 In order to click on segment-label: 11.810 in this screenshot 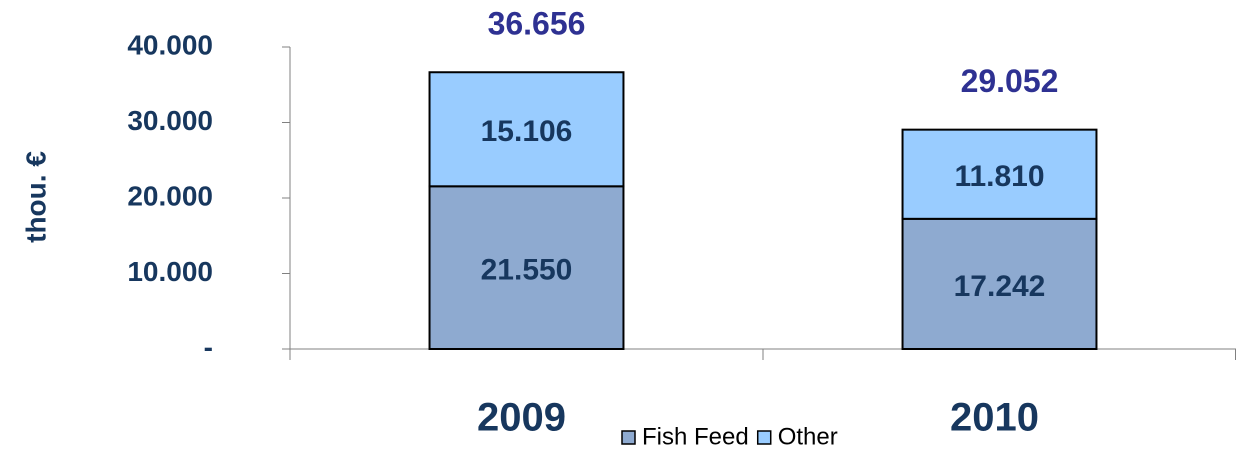, I will do `click(999, 176)`.